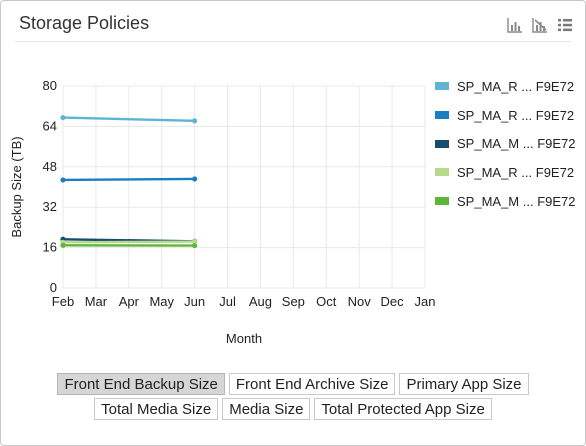  What do you see at coordinates (96, 301) in the screenshot?
I see `x-tick-label: Mar` at bounding box center [96, 301].